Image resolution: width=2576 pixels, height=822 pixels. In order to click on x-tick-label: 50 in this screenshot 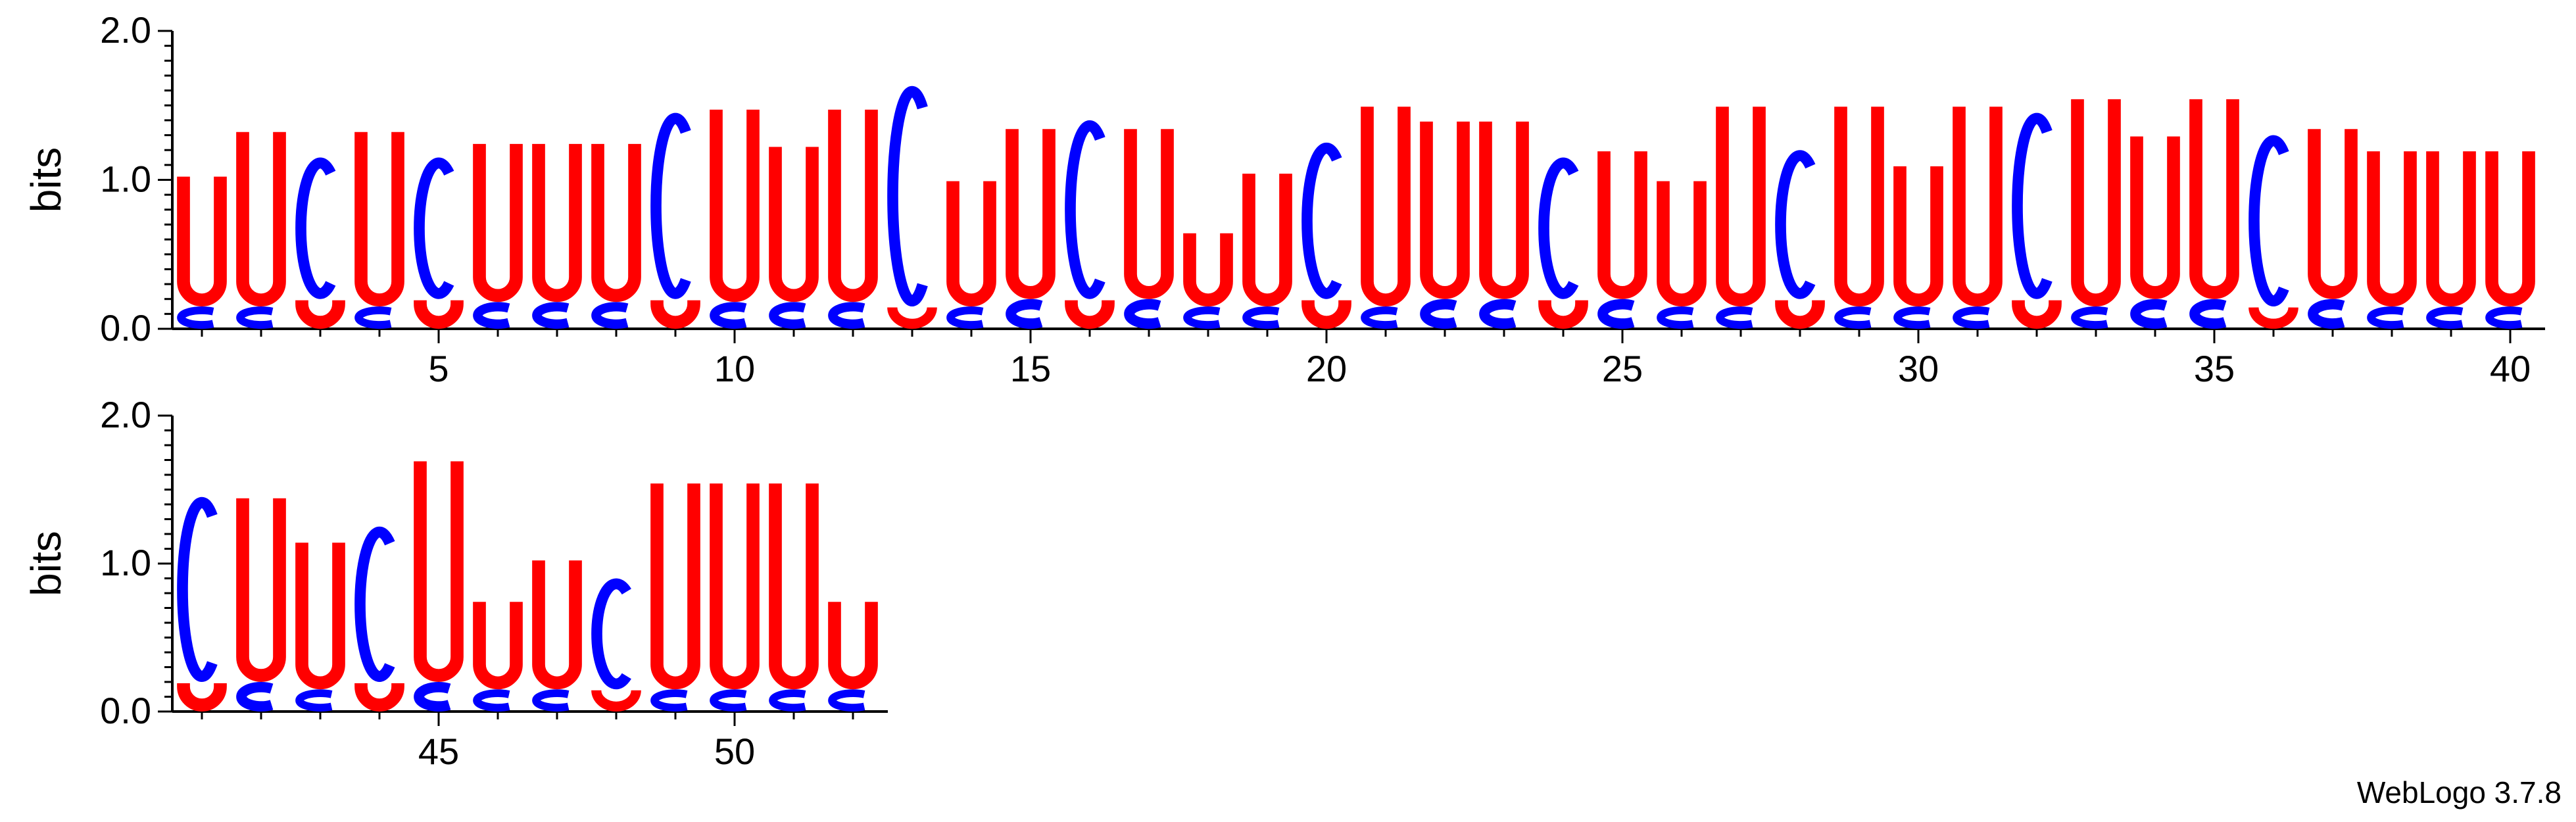, I will do `click(734, 751)`.